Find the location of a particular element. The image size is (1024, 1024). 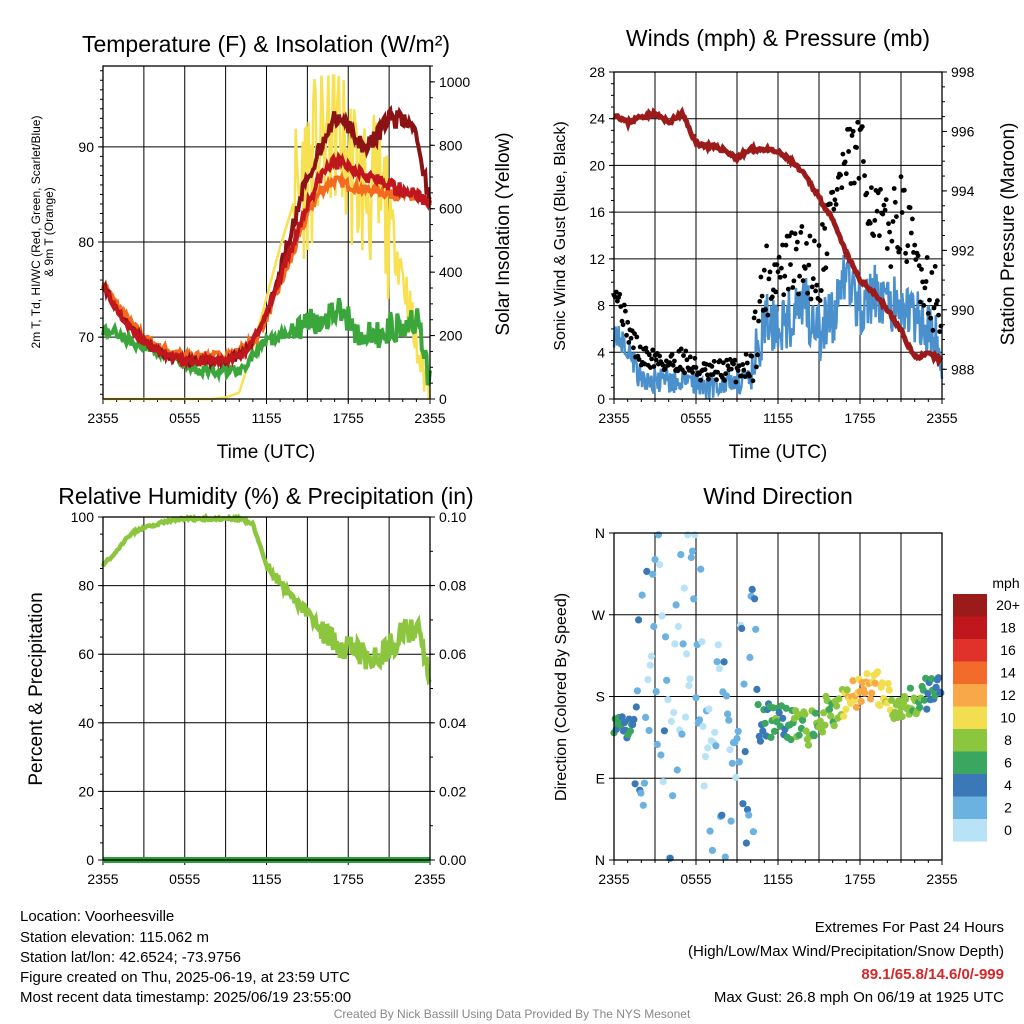

rh-xtick-label-3: 1755 is located at coordinates (348, 879).